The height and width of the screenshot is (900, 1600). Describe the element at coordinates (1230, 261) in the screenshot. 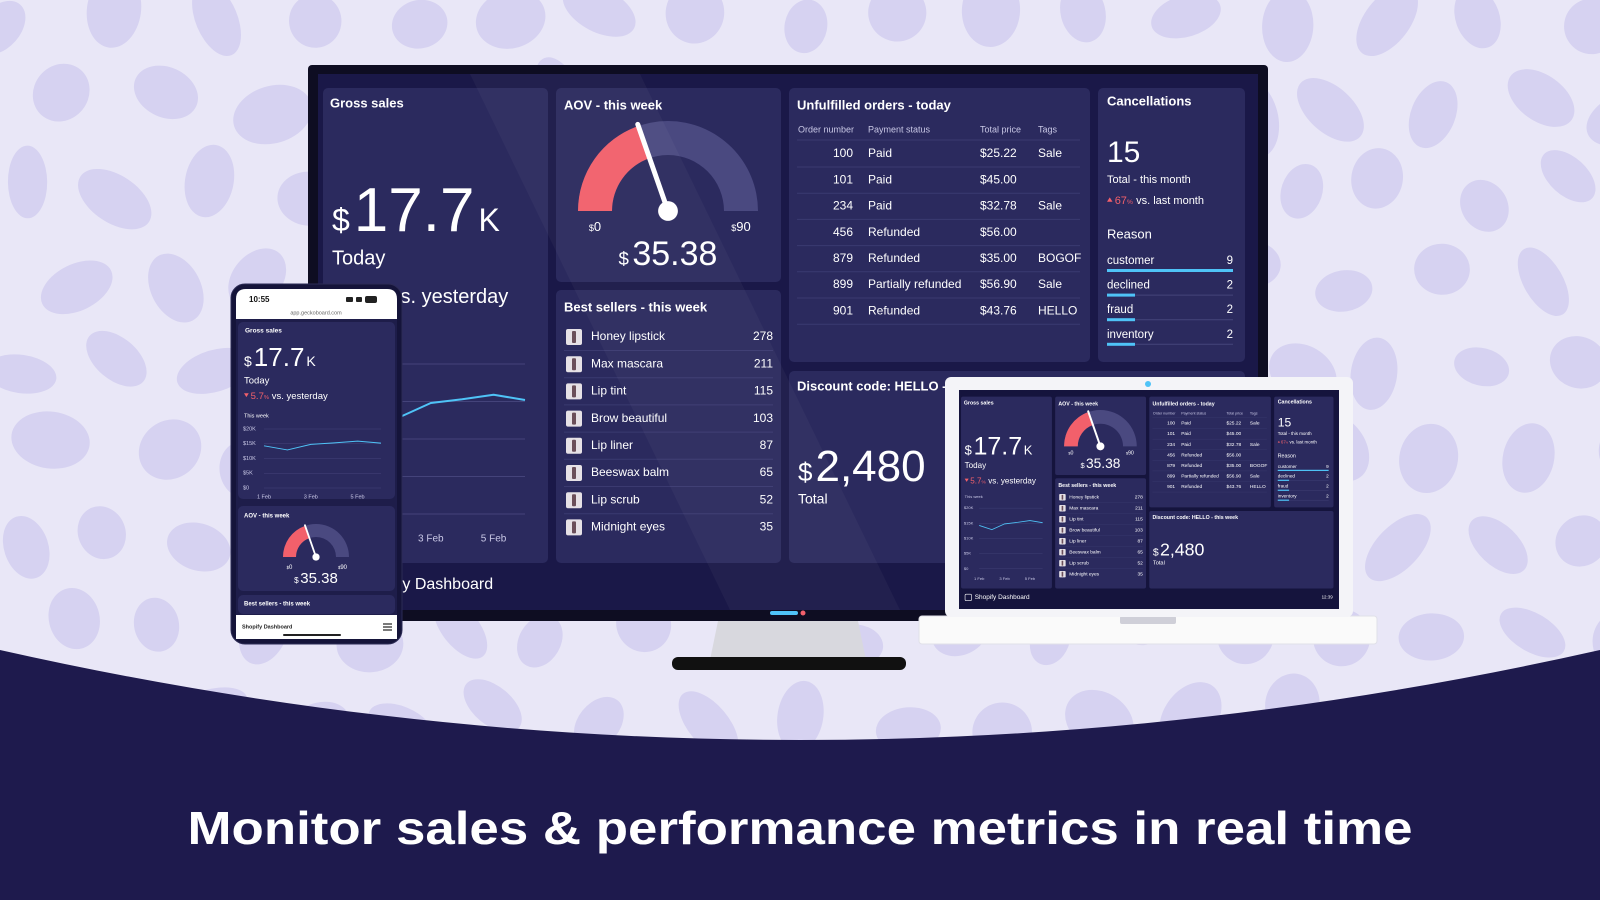

I see `reason-value: 9` at that location.